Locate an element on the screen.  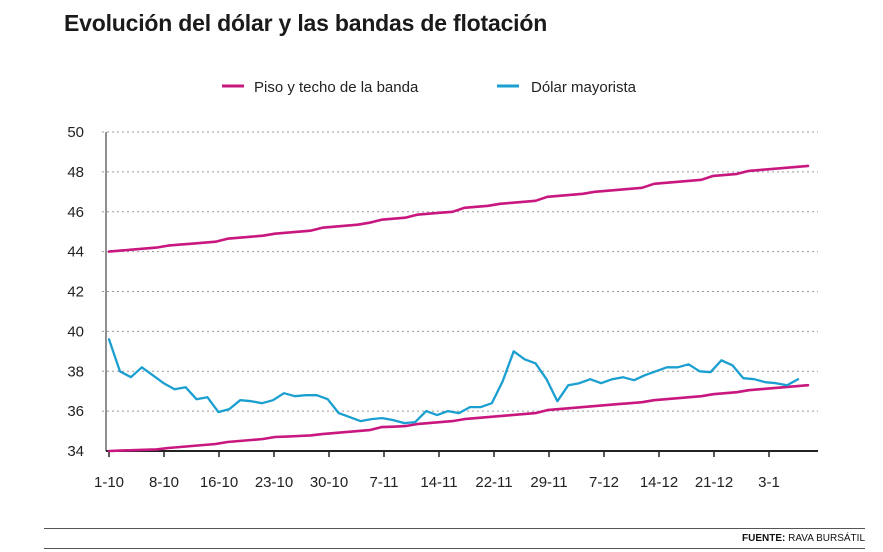
y-tick-label: 46 is located at coordinates (75, 212).